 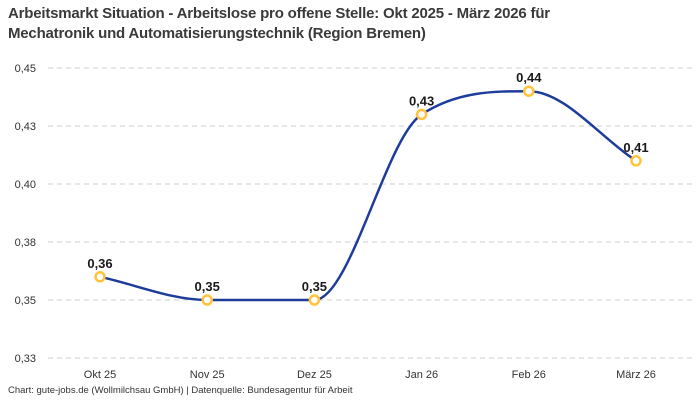 What do you see at coordinates (100, 375) in the screenshot?
I see `x-tick-label: Okt 25` at bounding box center [100, 375].